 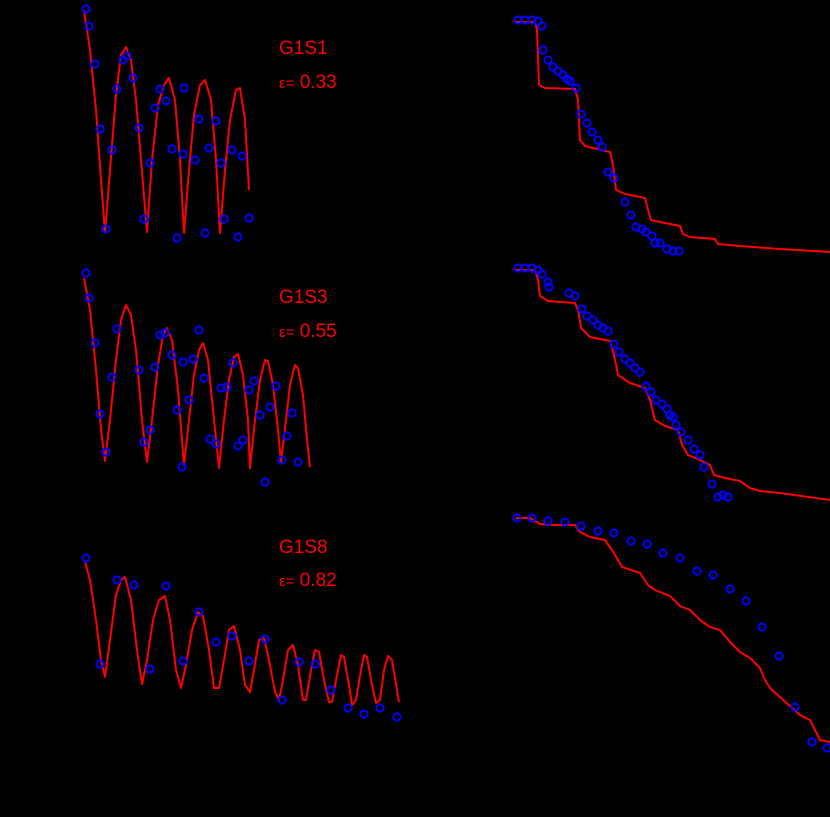 I want to click on panel-g1s8-decay, so click(x=671, y=633).